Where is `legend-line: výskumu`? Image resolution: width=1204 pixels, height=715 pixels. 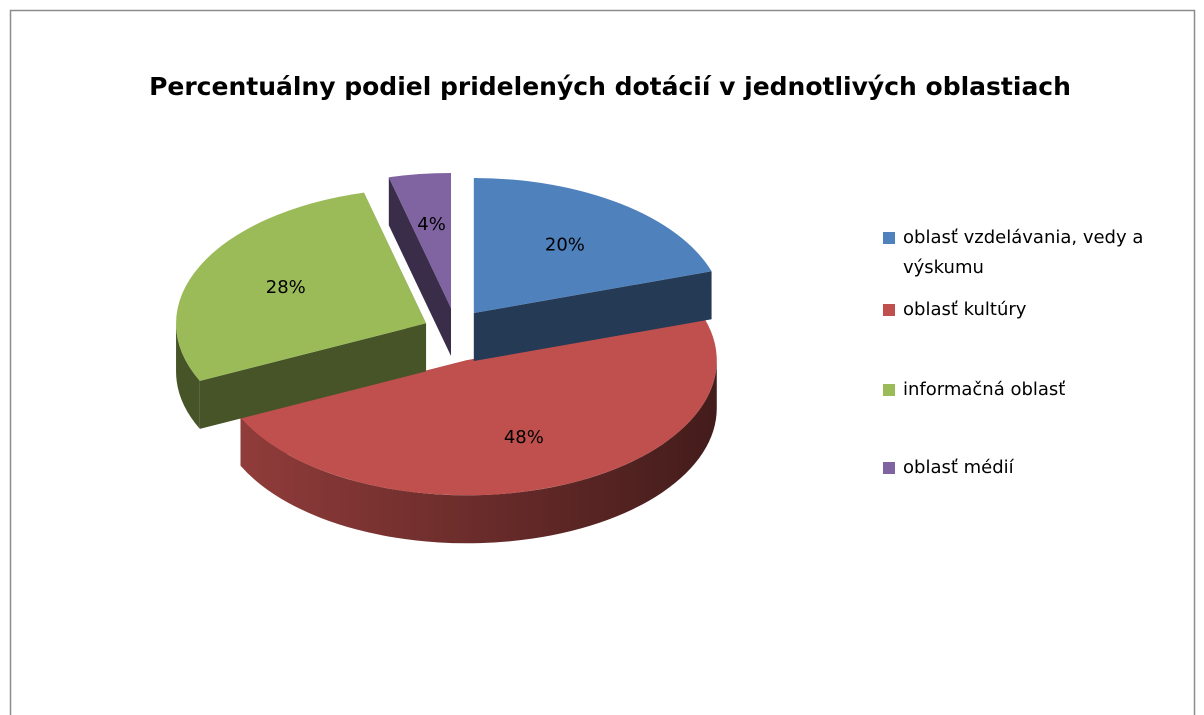
legend-line: výskumu is located at coordinates (943, 267).